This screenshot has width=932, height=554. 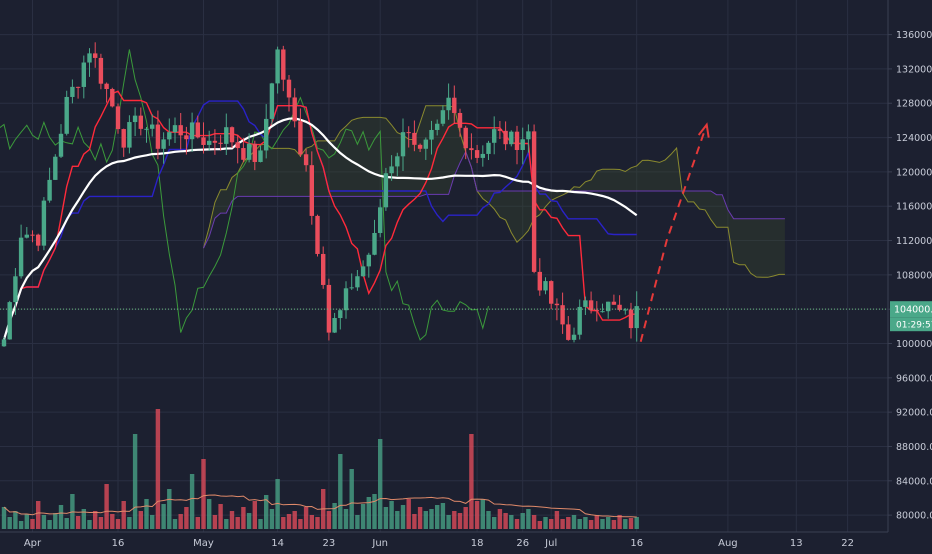 I want to click on time-tick-label: Jul, so click(x=550, y=543).